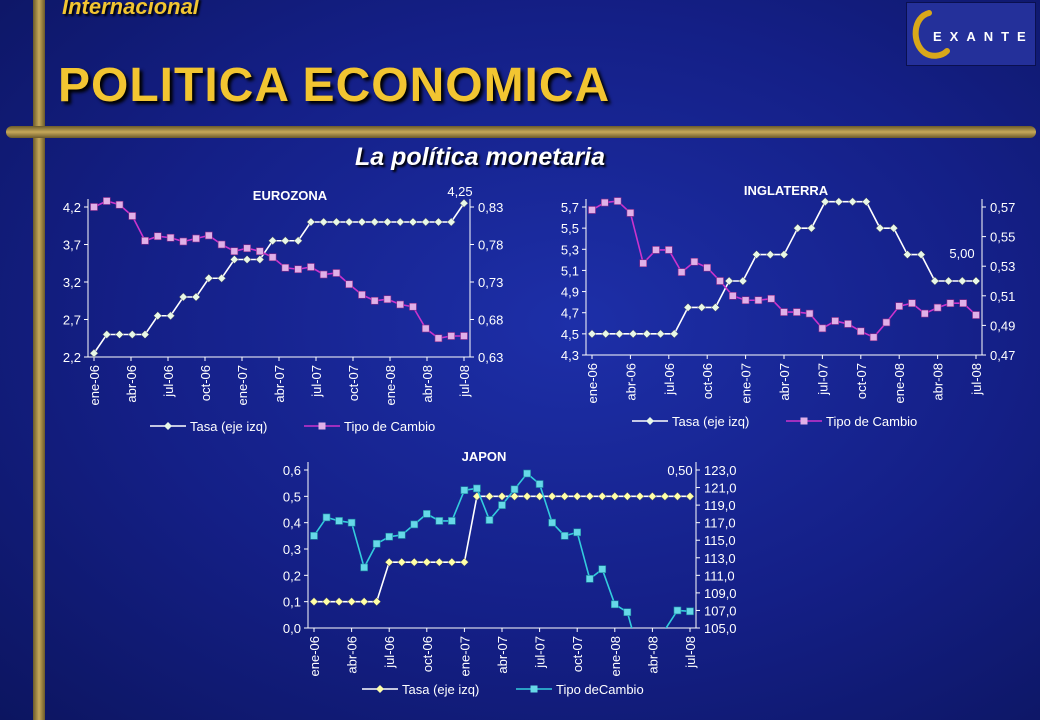 This screenshot has width=1040, height=720. Describe the element at coordinates (720, 610) in the screenshot. I see `right-tick-label: 107,0` at that location.